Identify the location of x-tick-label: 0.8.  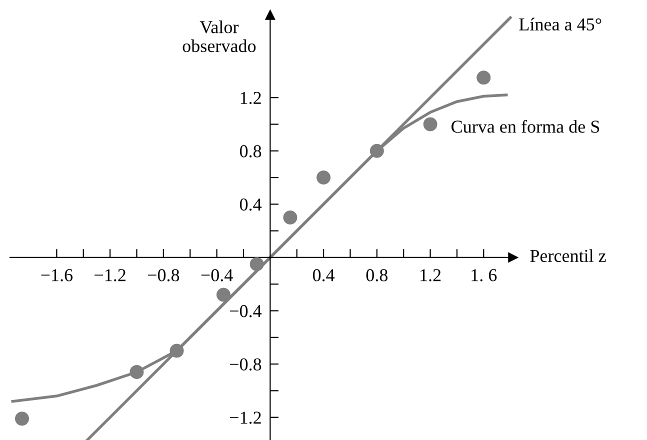
(377, 275).